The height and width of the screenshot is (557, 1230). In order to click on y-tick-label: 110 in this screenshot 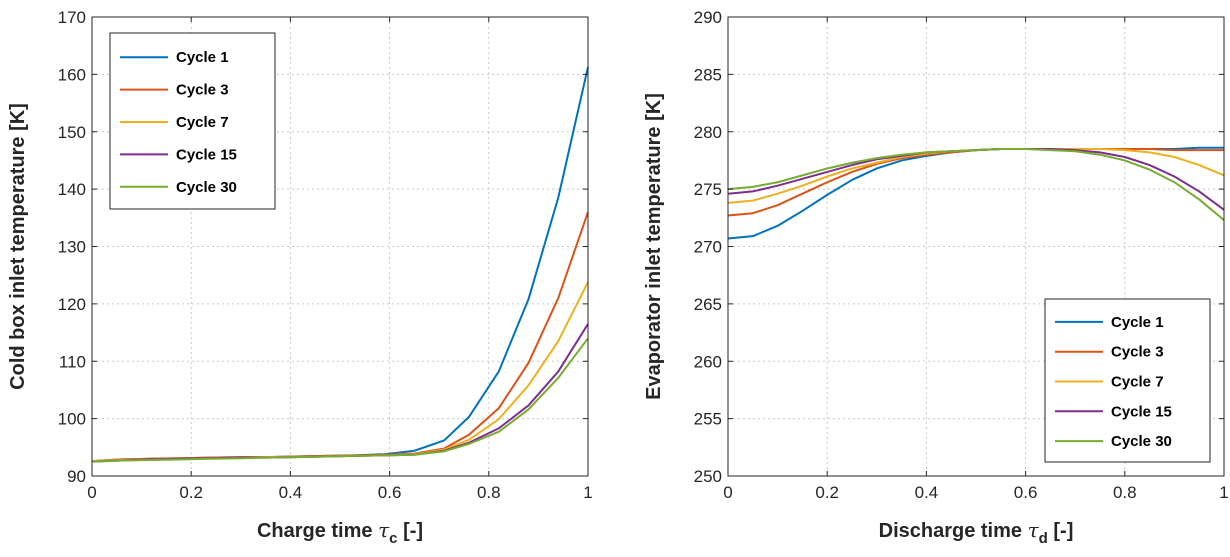, I will do `click(72, 361)`.